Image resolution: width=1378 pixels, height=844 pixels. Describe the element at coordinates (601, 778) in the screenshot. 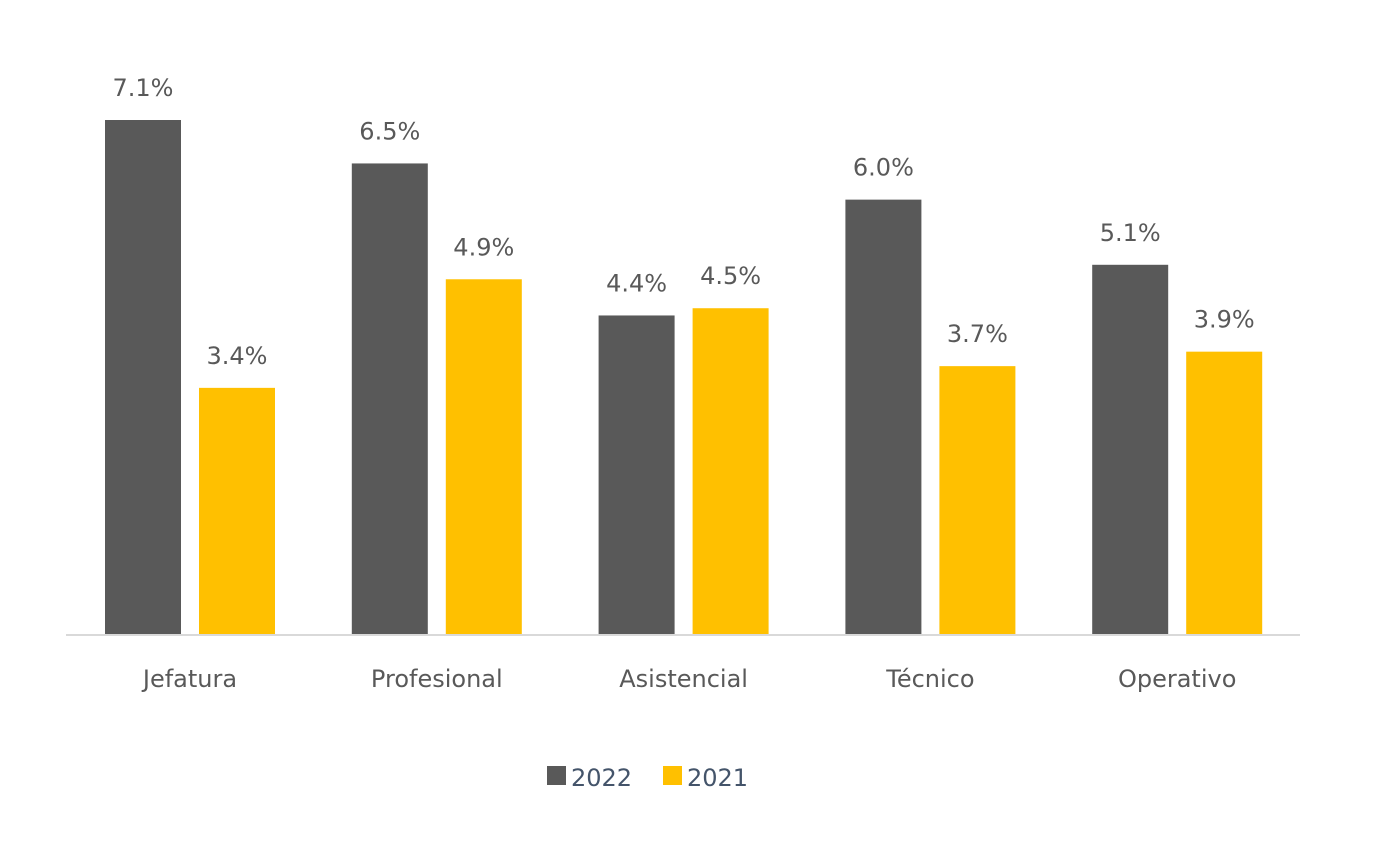

I see `legend-label-2022: 2022` at that location.